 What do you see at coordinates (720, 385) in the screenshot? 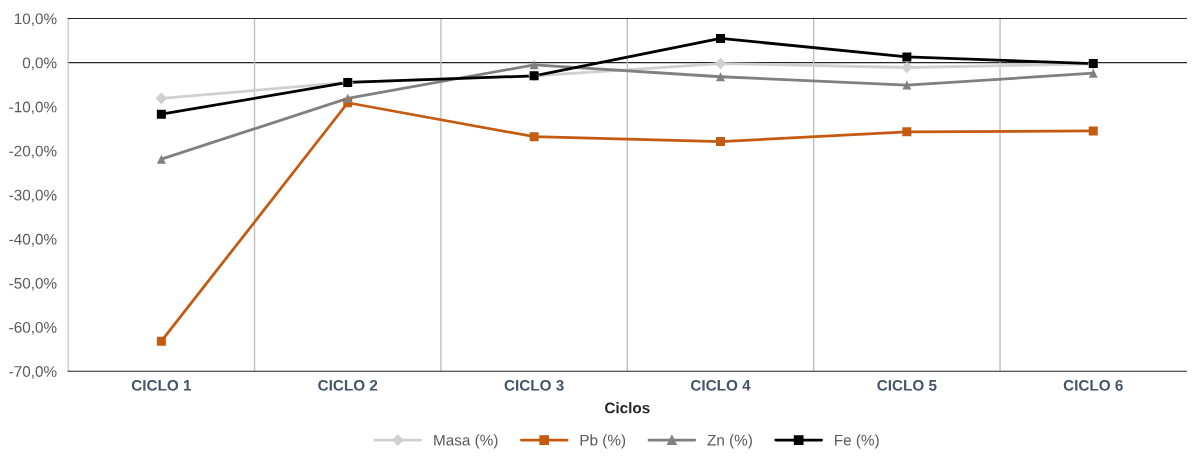
I see `x-tick-label: CICLO 4` at bounding box center [720, 385].